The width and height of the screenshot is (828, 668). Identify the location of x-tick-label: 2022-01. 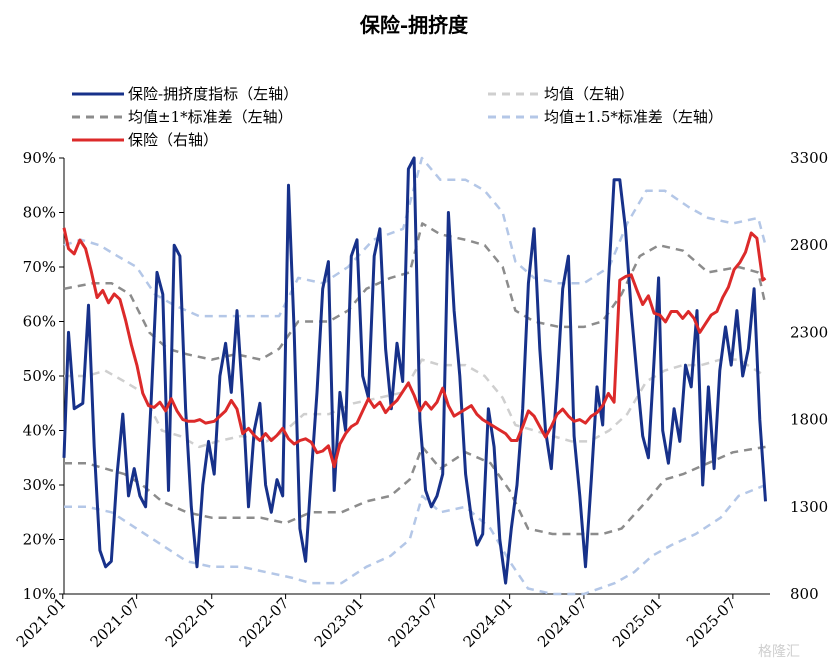
(190, 622).